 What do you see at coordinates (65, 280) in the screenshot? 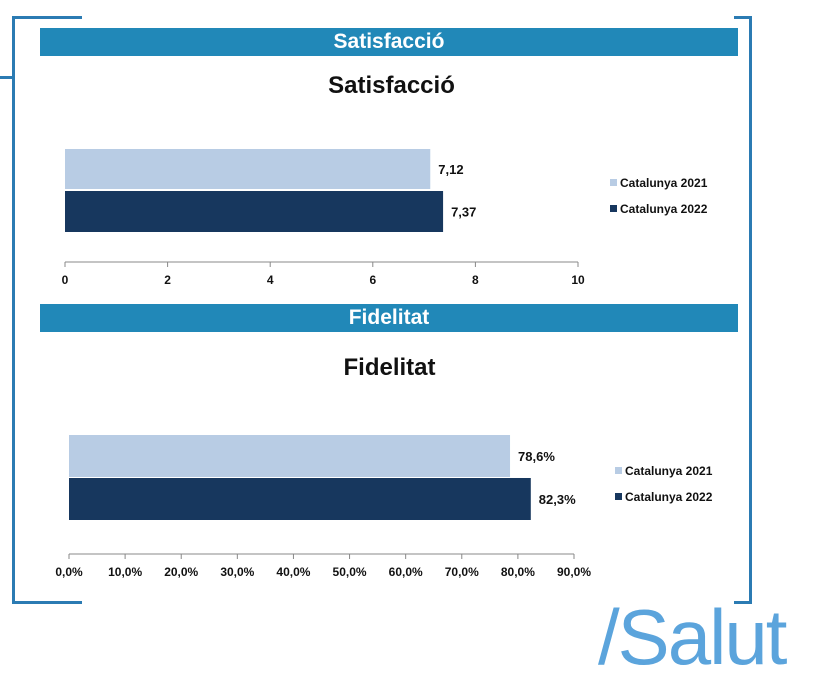
I see `x-tick-label: 0` at bounding box center [65, 280].